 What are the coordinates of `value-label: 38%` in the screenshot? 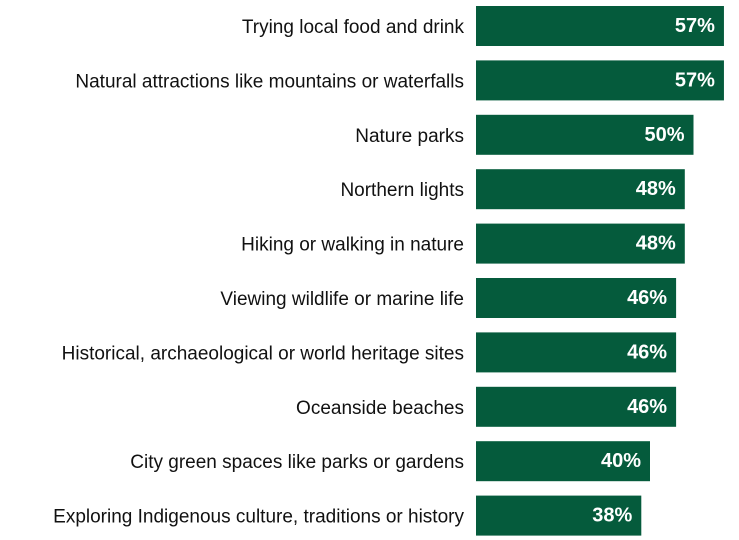 It's located at (612, 516).